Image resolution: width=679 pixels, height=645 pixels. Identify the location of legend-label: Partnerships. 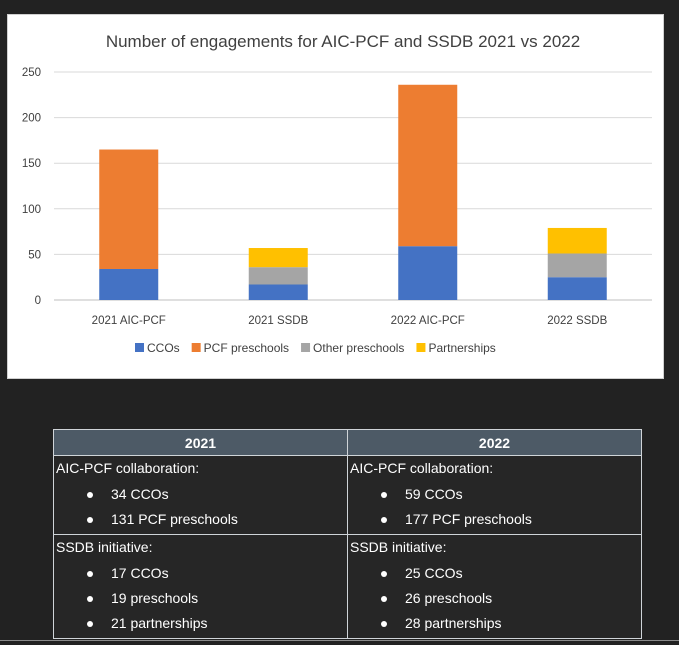
(461, 348).